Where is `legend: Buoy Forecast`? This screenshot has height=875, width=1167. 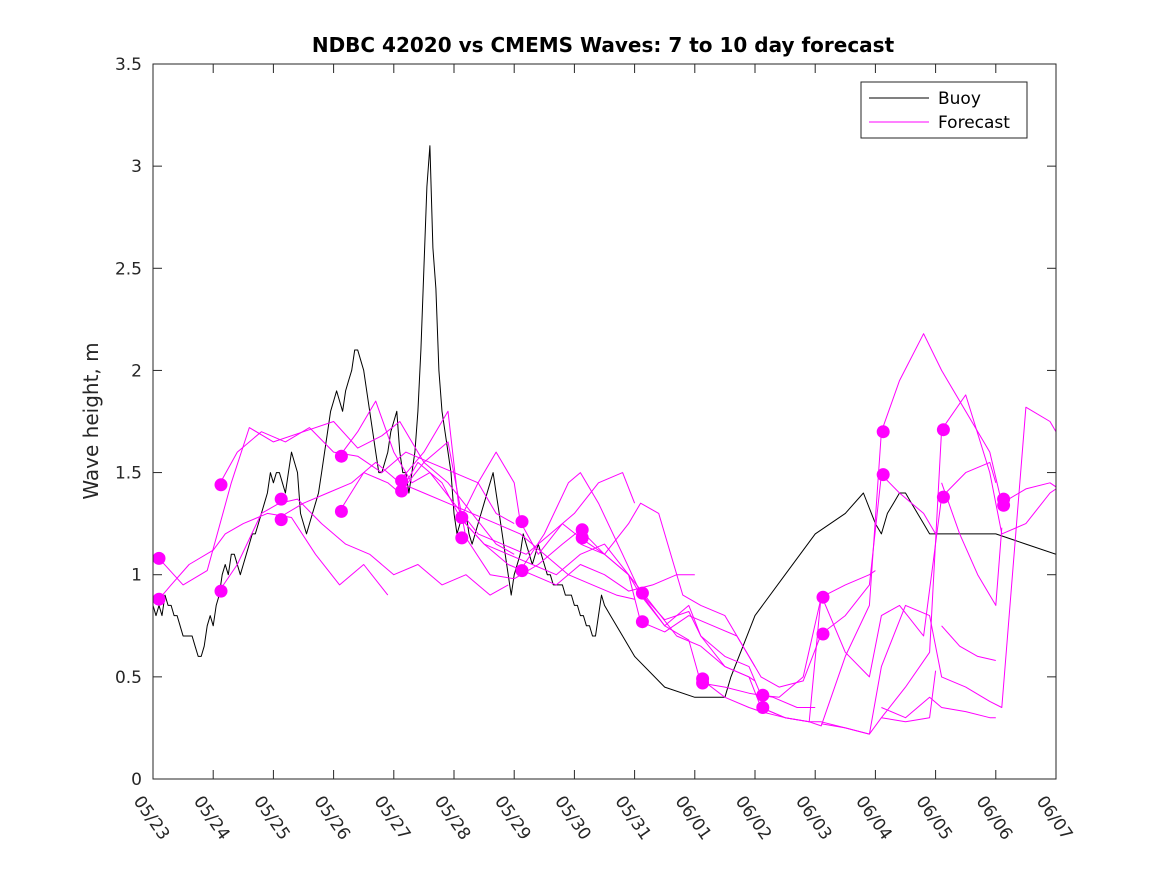 legend: Buoy Forecast is located at coordinates (944, 110).